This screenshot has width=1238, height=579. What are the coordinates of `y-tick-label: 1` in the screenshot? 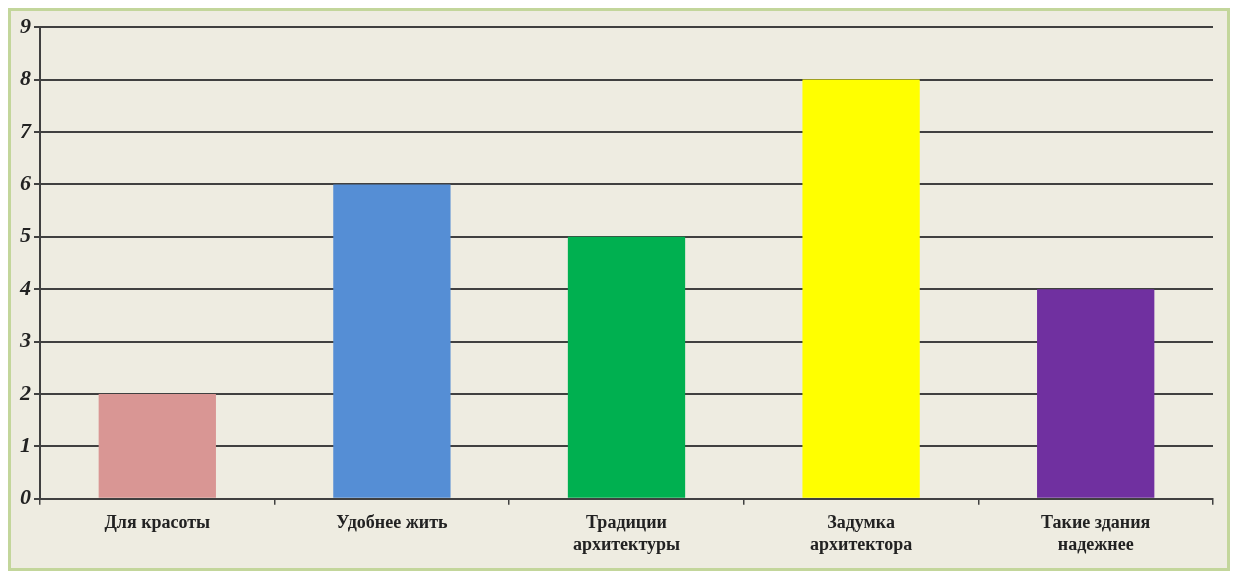 It's located at (25, 445).